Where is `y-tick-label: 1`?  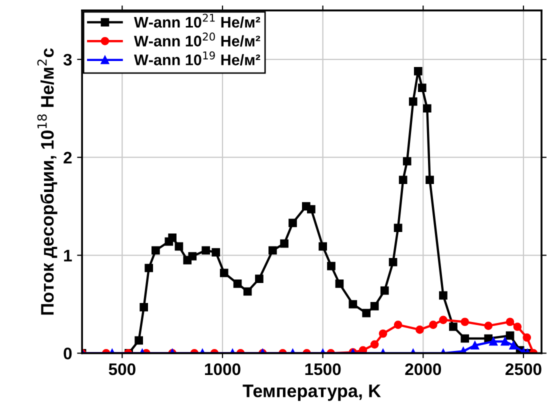
y-tick-label: 1 is located at coordinates (68, 256).